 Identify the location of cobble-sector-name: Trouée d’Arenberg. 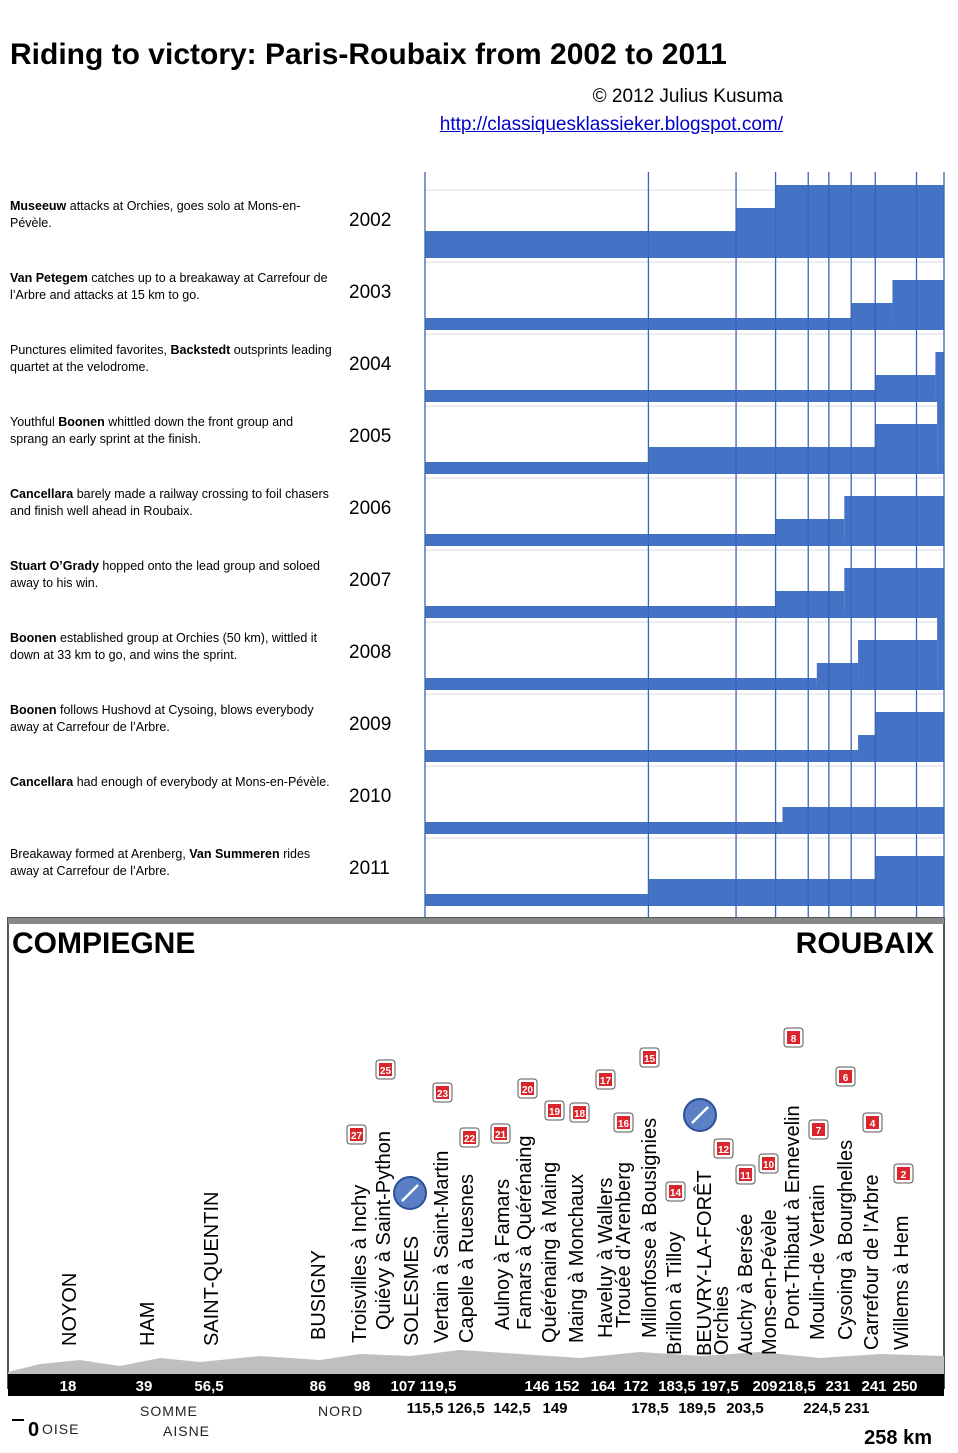
(624, 1245).